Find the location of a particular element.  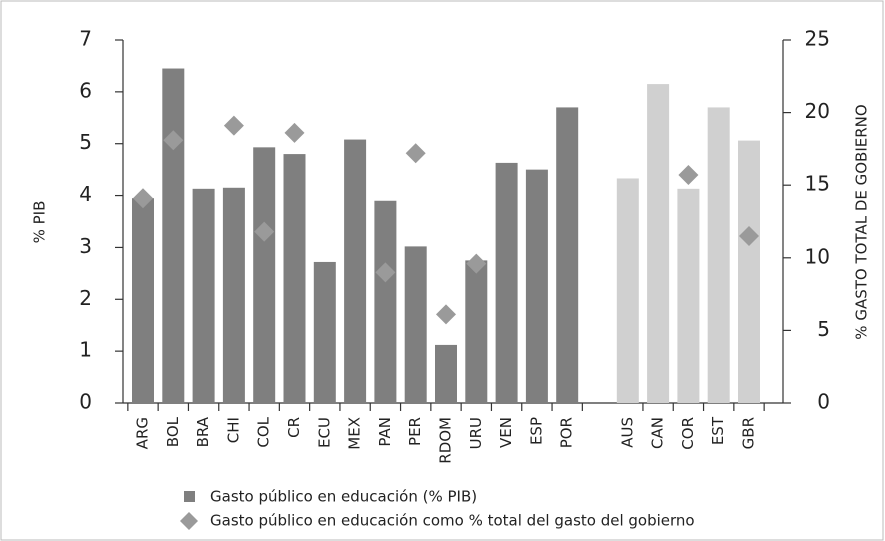

x-tick-label: PER is located at coordinates (415, 431).